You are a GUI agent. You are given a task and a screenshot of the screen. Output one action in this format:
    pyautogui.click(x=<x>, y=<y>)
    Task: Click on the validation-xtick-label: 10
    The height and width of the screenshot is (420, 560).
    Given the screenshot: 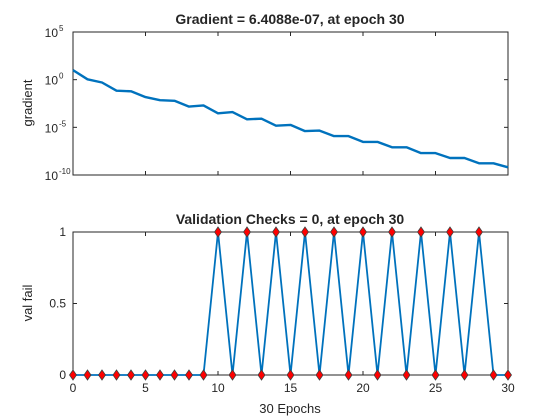 What is the action you would take?
    pyautogui.click(x=218, y=388)
    